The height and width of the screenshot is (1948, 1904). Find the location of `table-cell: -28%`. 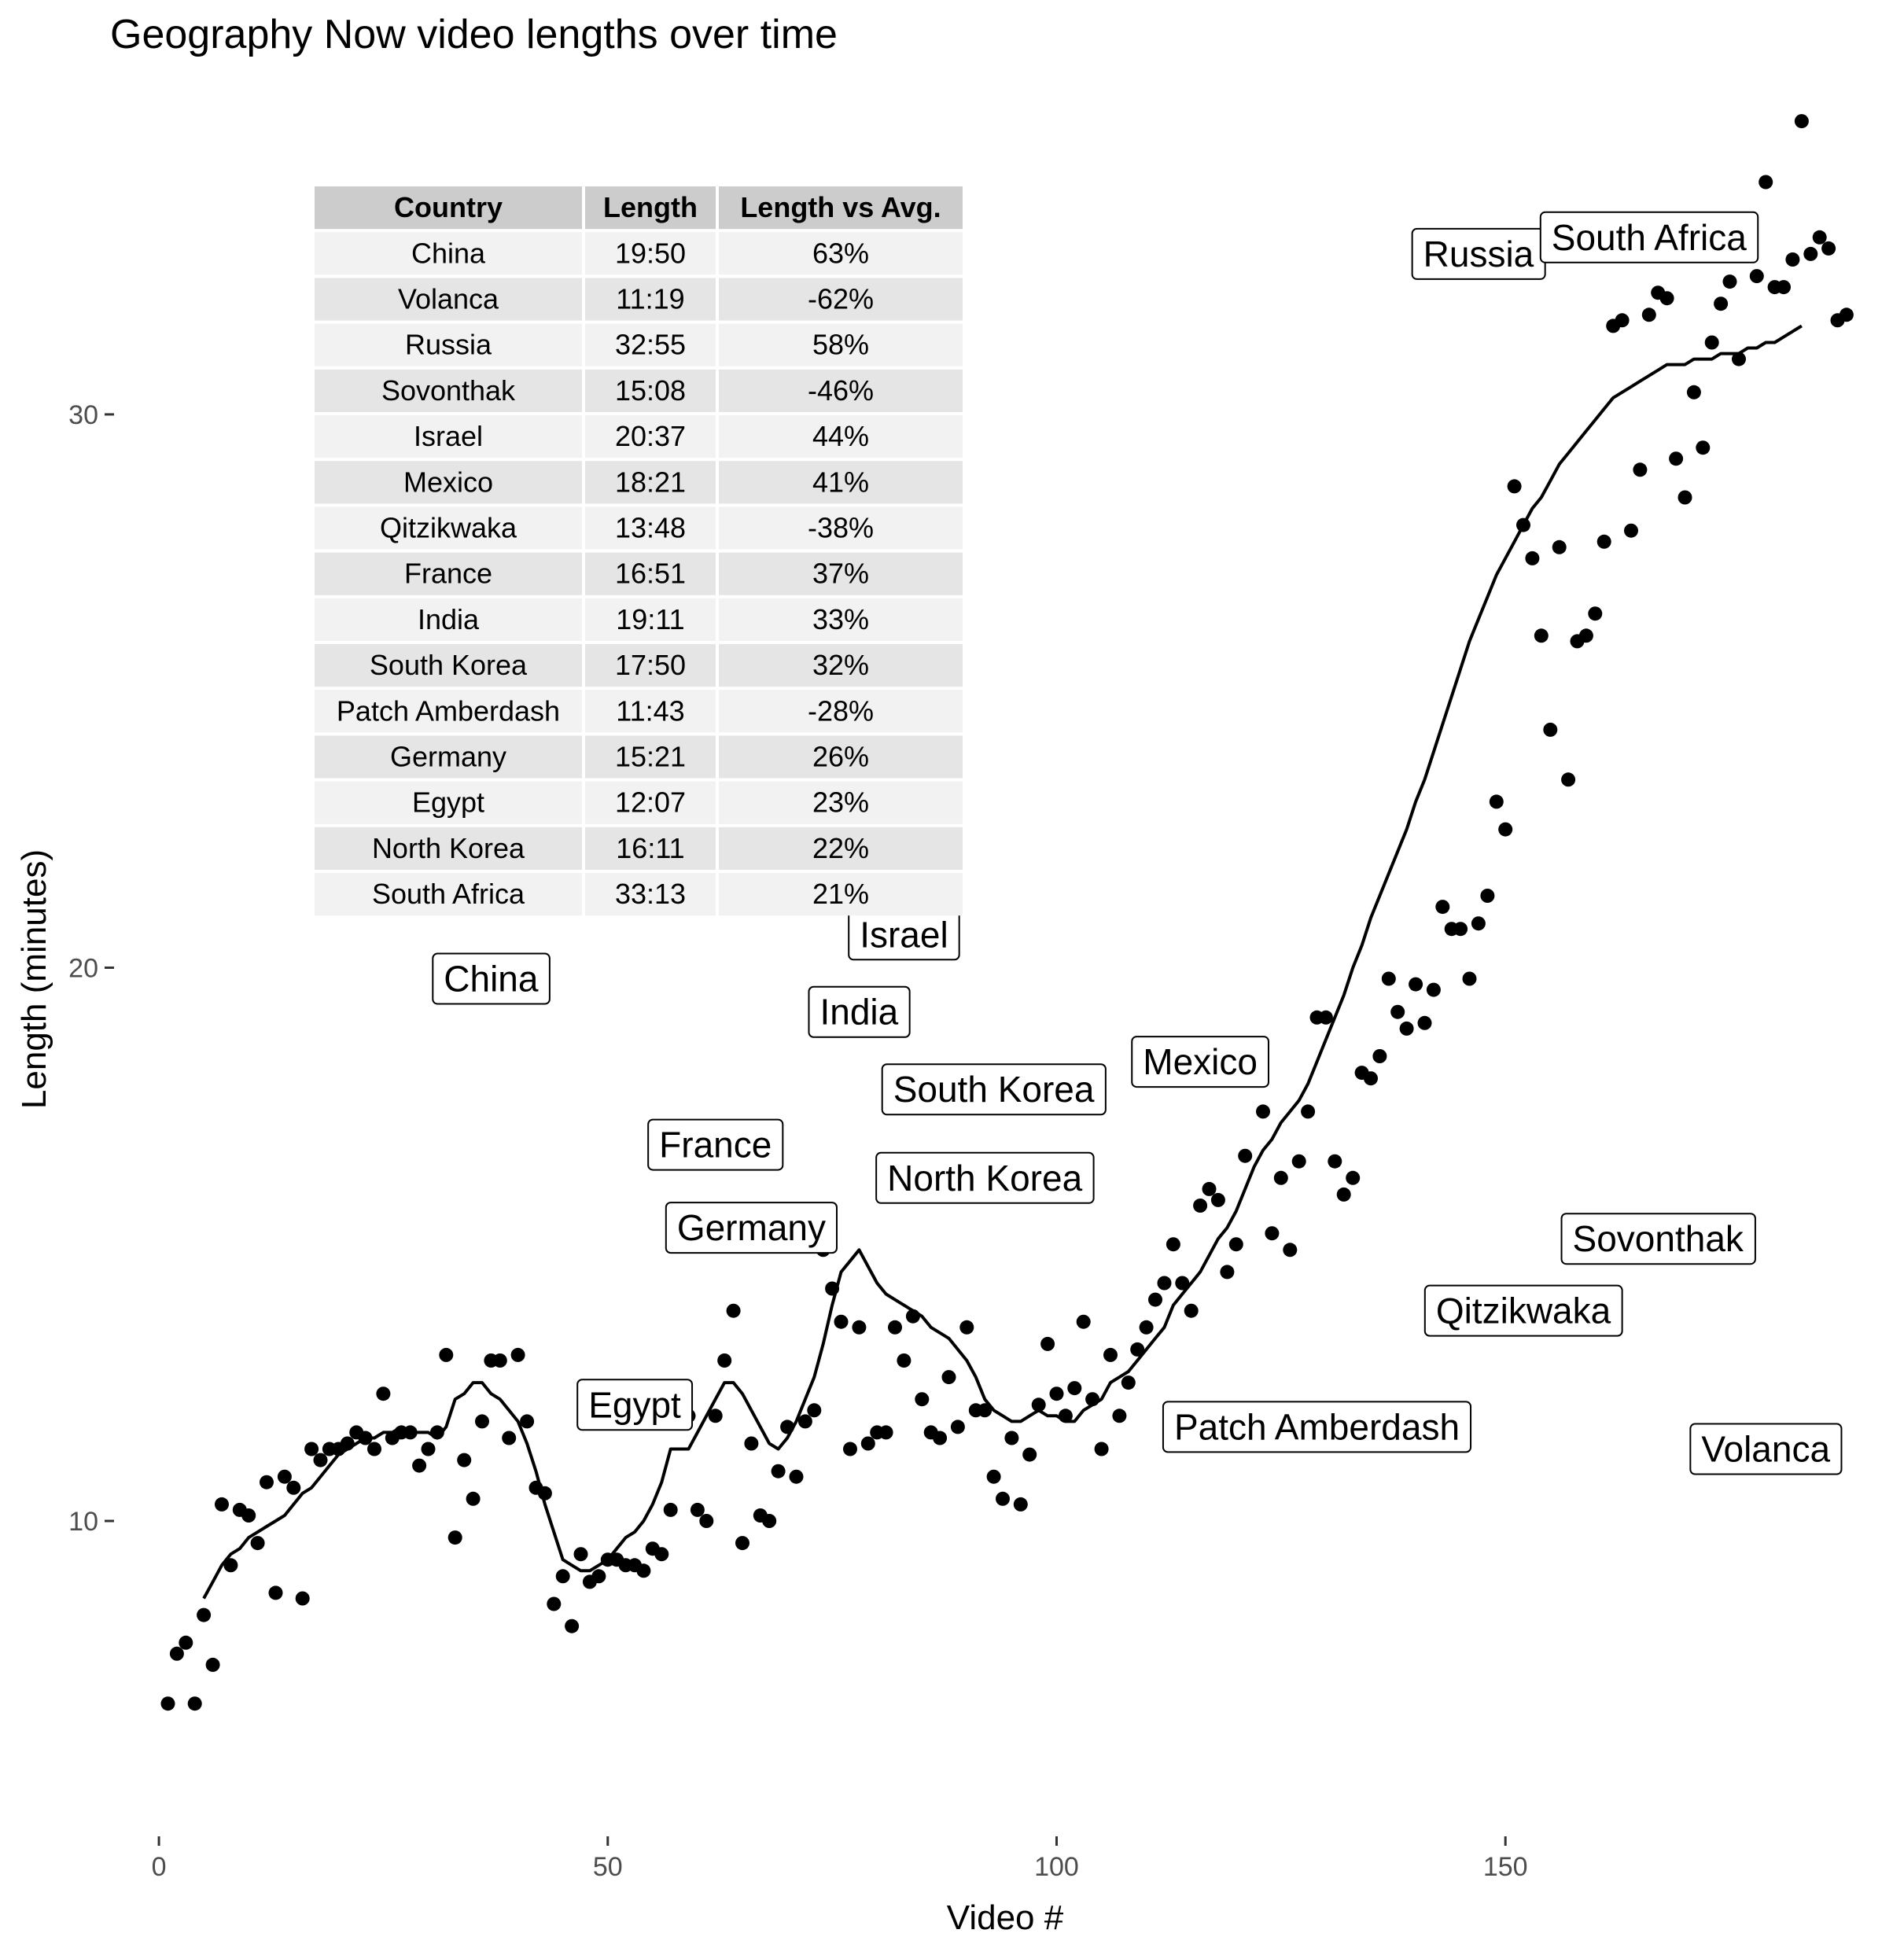

table-cell: -28% is located at coordinates (841, 710).